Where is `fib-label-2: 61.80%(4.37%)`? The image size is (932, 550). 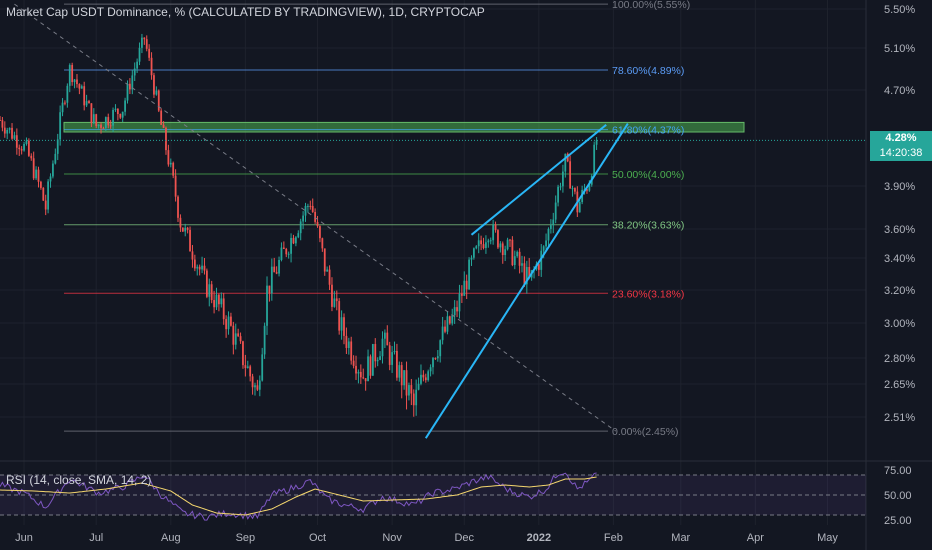
fib-label-2: 61.80%(4.37%) is located at coordinates (648, 131).